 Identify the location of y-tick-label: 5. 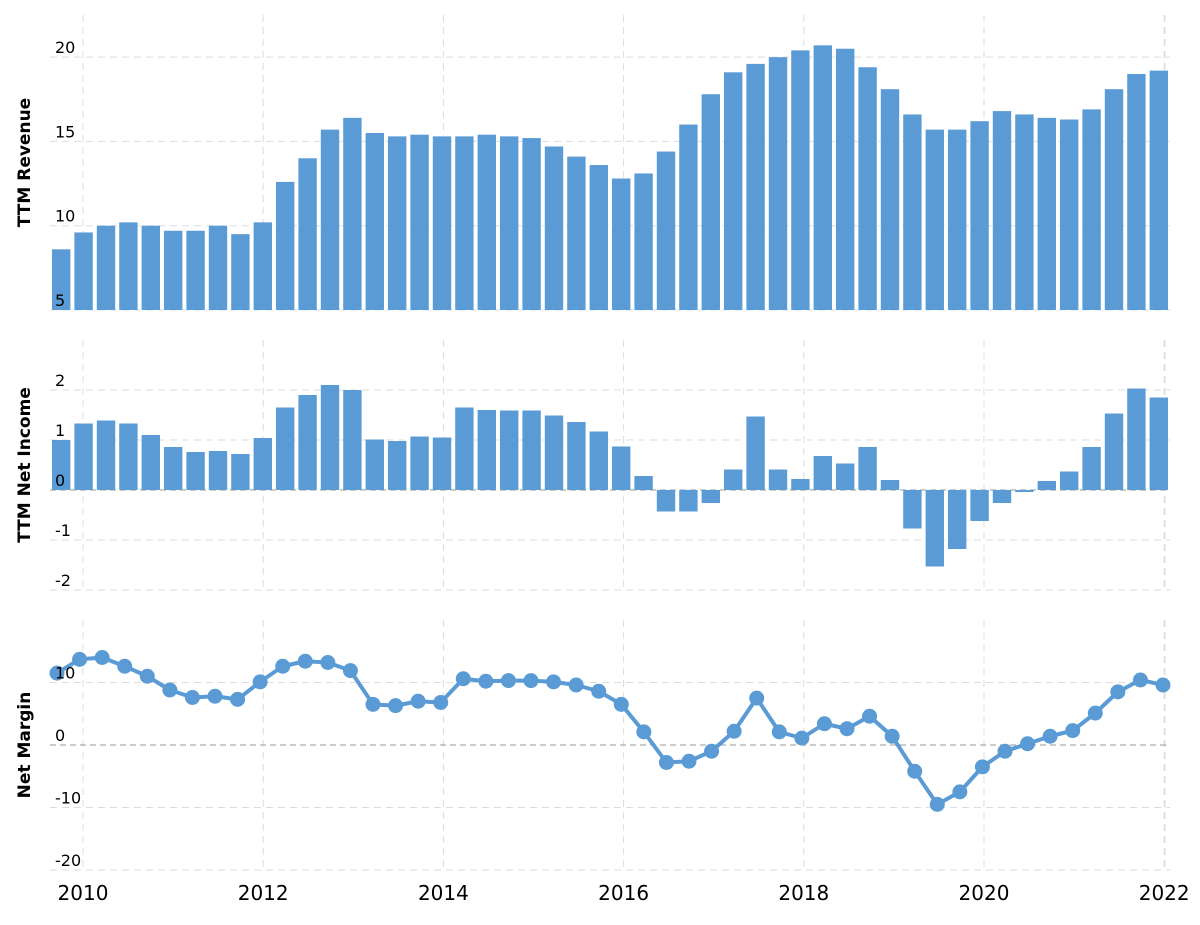
(60, 300).